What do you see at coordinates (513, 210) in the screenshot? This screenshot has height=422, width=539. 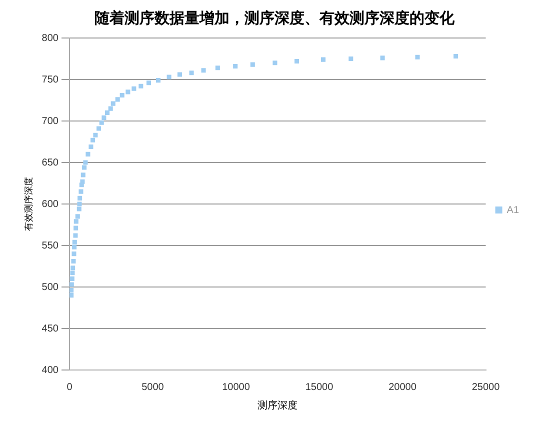 I see `legend-label: A1` at bounding box center [513, 210].